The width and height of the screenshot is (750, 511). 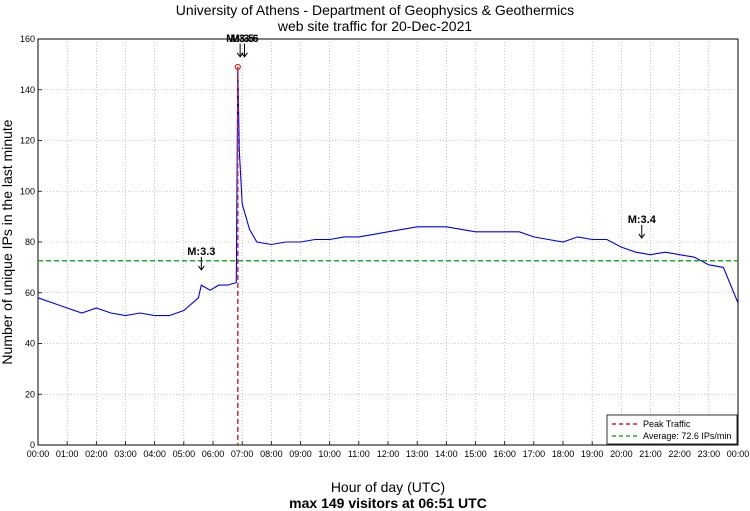 I want to click on chart-subtitle: web site traffic for 20-Dec-2021, so click(x=374, y=26).